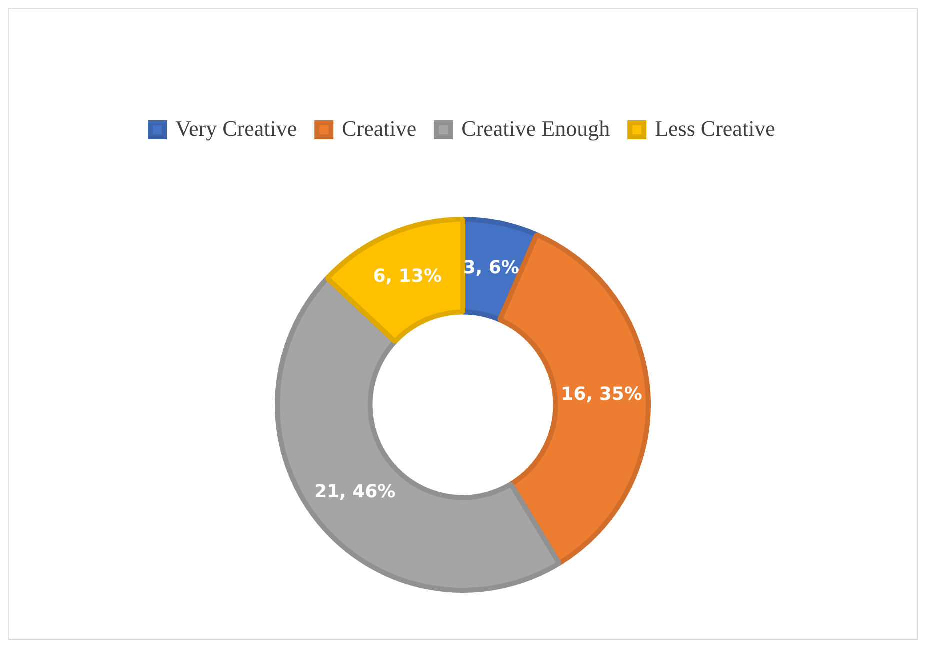 The width and height of the screenshot is (926, 648). I want to click on legend-label: Less Creative, so click(715, 128).